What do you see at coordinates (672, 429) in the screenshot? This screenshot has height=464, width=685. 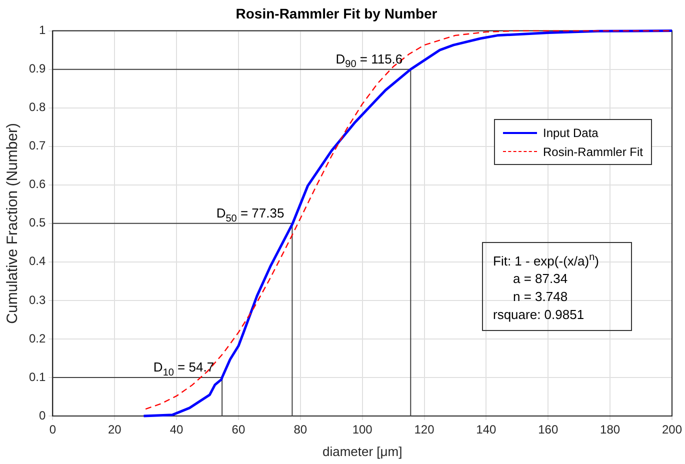 I see `x-tick-label: 200` at bounding box center [672, 429].